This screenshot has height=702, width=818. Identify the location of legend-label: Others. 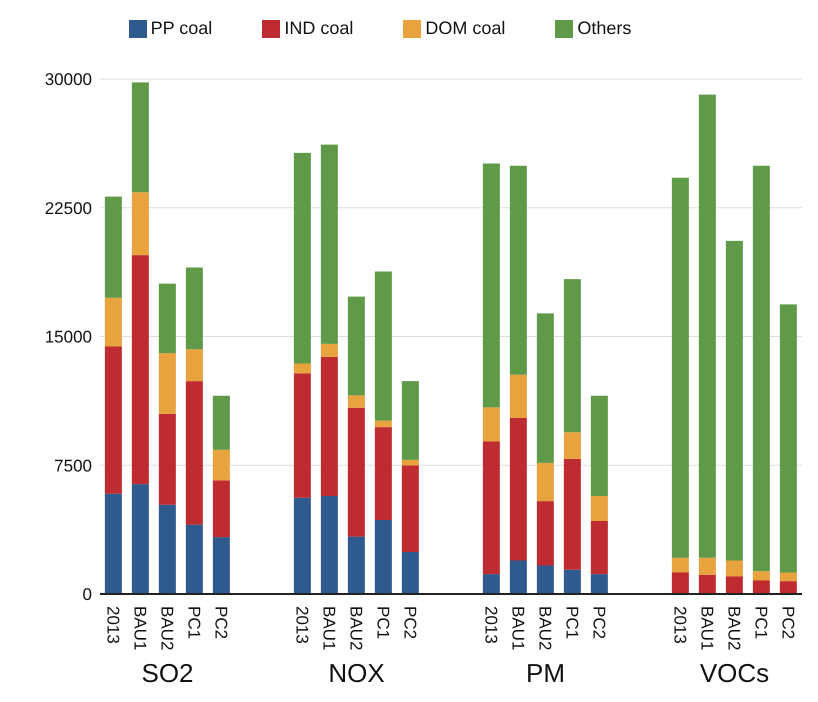
(604, 28).